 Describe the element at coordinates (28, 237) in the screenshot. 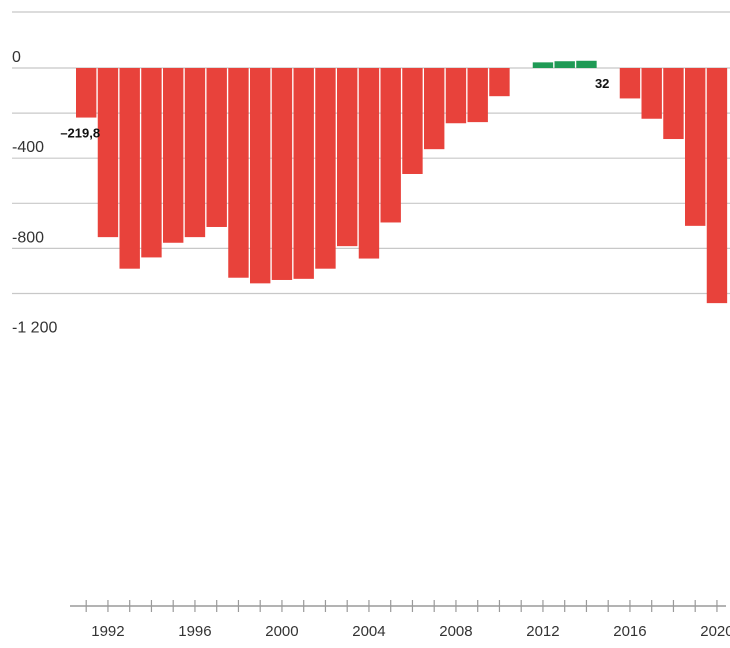

I see `y-tick-label: -800` at that location.